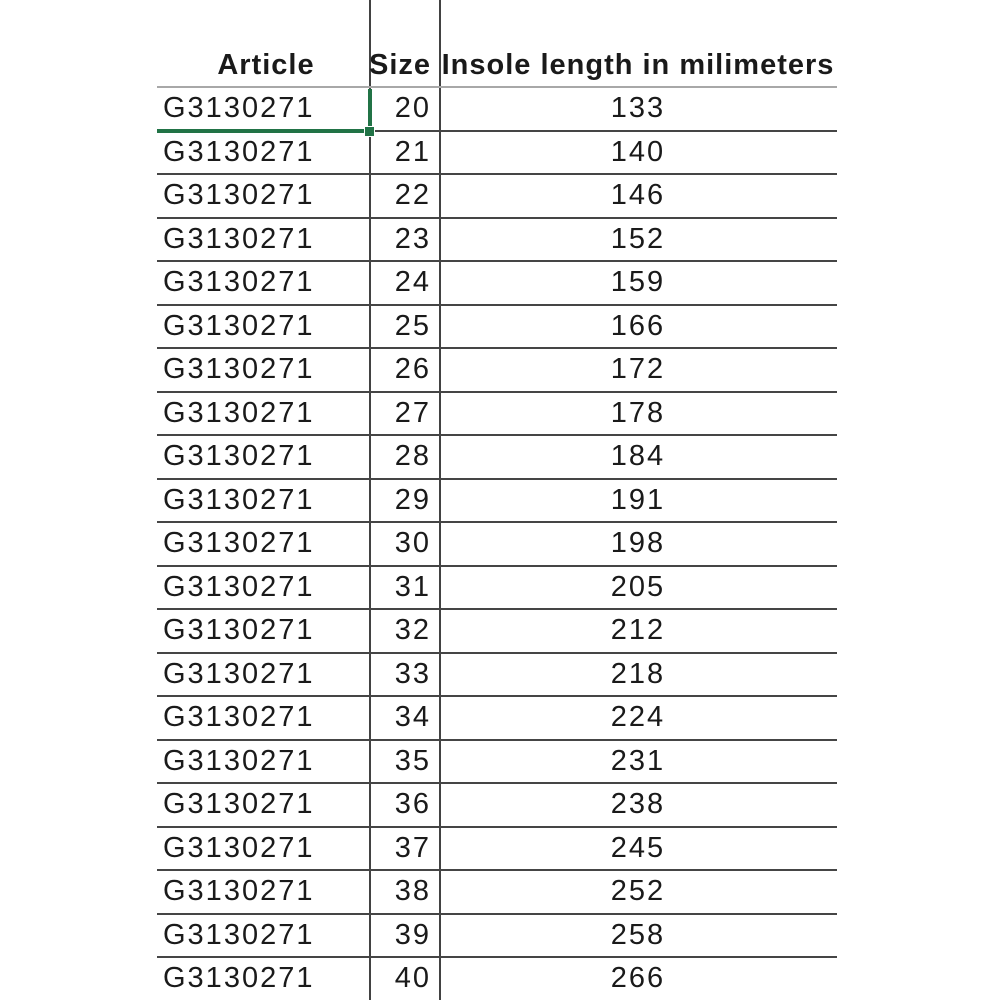  What do you see at coordinates (497, 458) in the screenshot?
I see `table-row: G3130271 28 184` at bounding box center [497, 458].